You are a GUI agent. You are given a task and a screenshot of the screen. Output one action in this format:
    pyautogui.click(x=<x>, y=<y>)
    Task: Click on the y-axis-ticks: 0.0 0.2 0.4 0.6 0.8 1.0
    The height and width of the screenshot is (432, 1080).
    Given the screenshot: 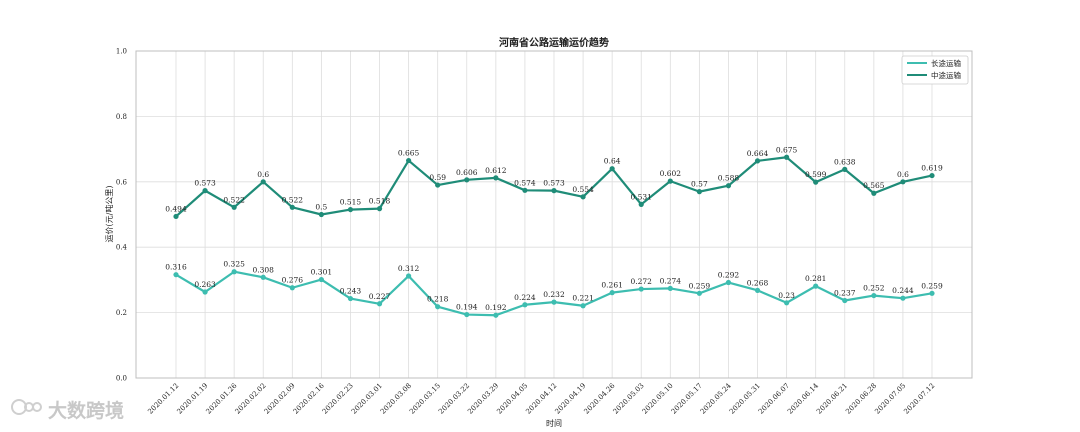 What is the action you would take?
    pyautogui.click(x=122, y=215)
    